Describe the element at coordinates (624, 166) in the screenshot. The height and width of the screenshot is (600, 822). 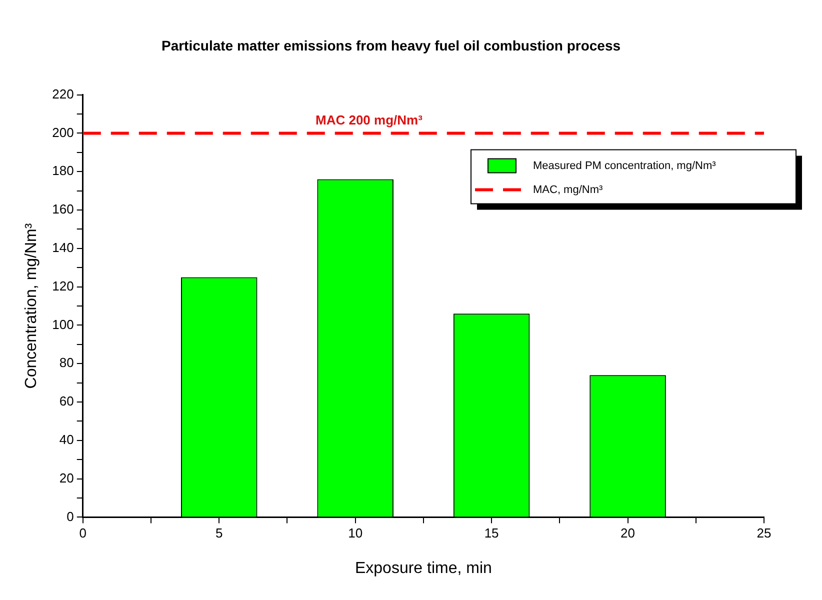
I see `legend-label: Measured PM concentration, mg/Nm³` at that location.